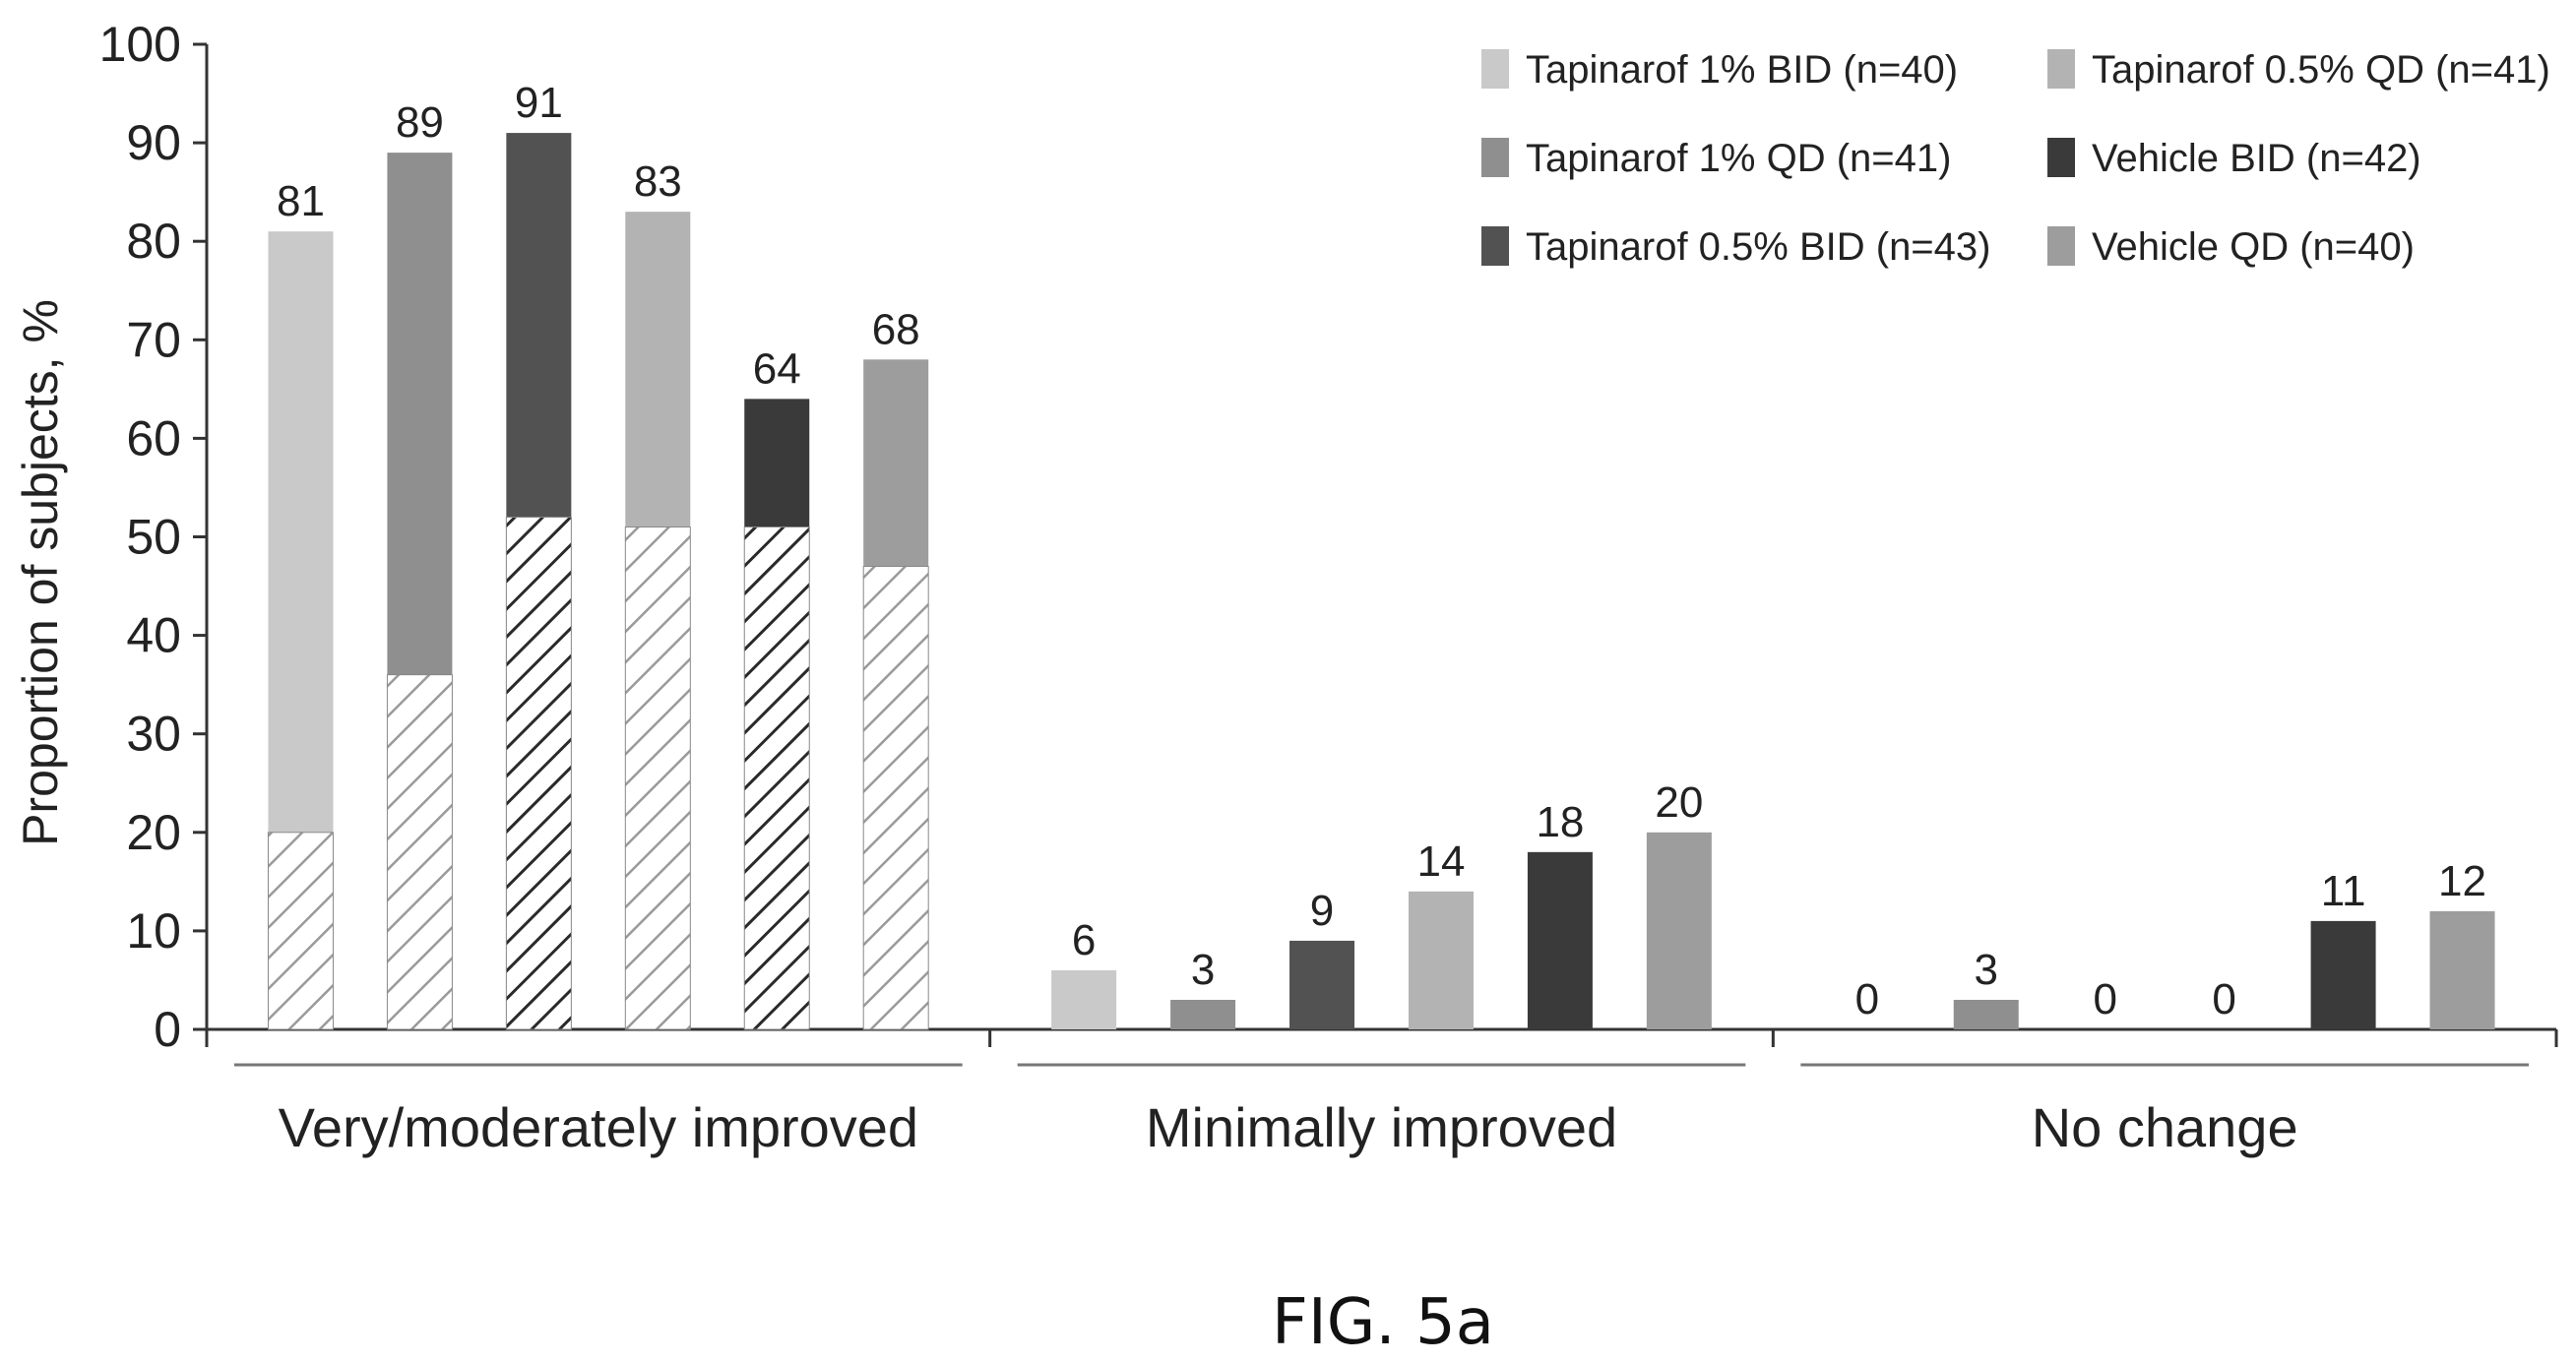 The height and width of the screenshot is (1364, 2576). Describe the element at coordinates (1381, 1127) in the screenshot. I see `category-label: Minimally improved` at that location.